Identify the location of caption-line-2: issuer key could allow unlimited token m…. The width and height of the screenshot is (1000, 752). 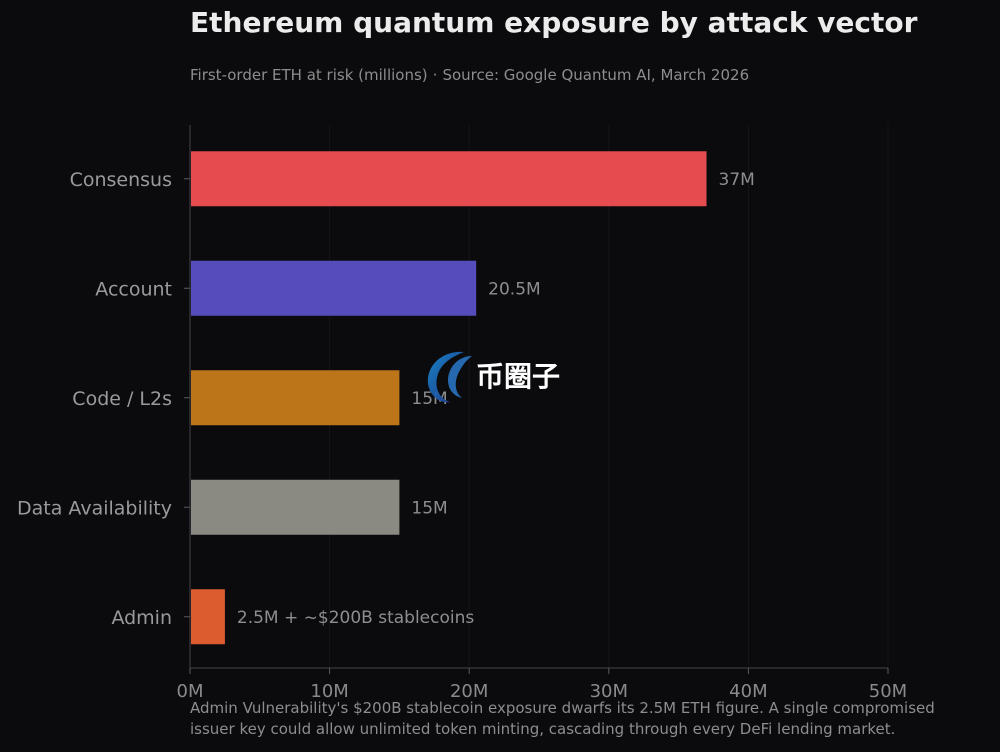
(543, 729).